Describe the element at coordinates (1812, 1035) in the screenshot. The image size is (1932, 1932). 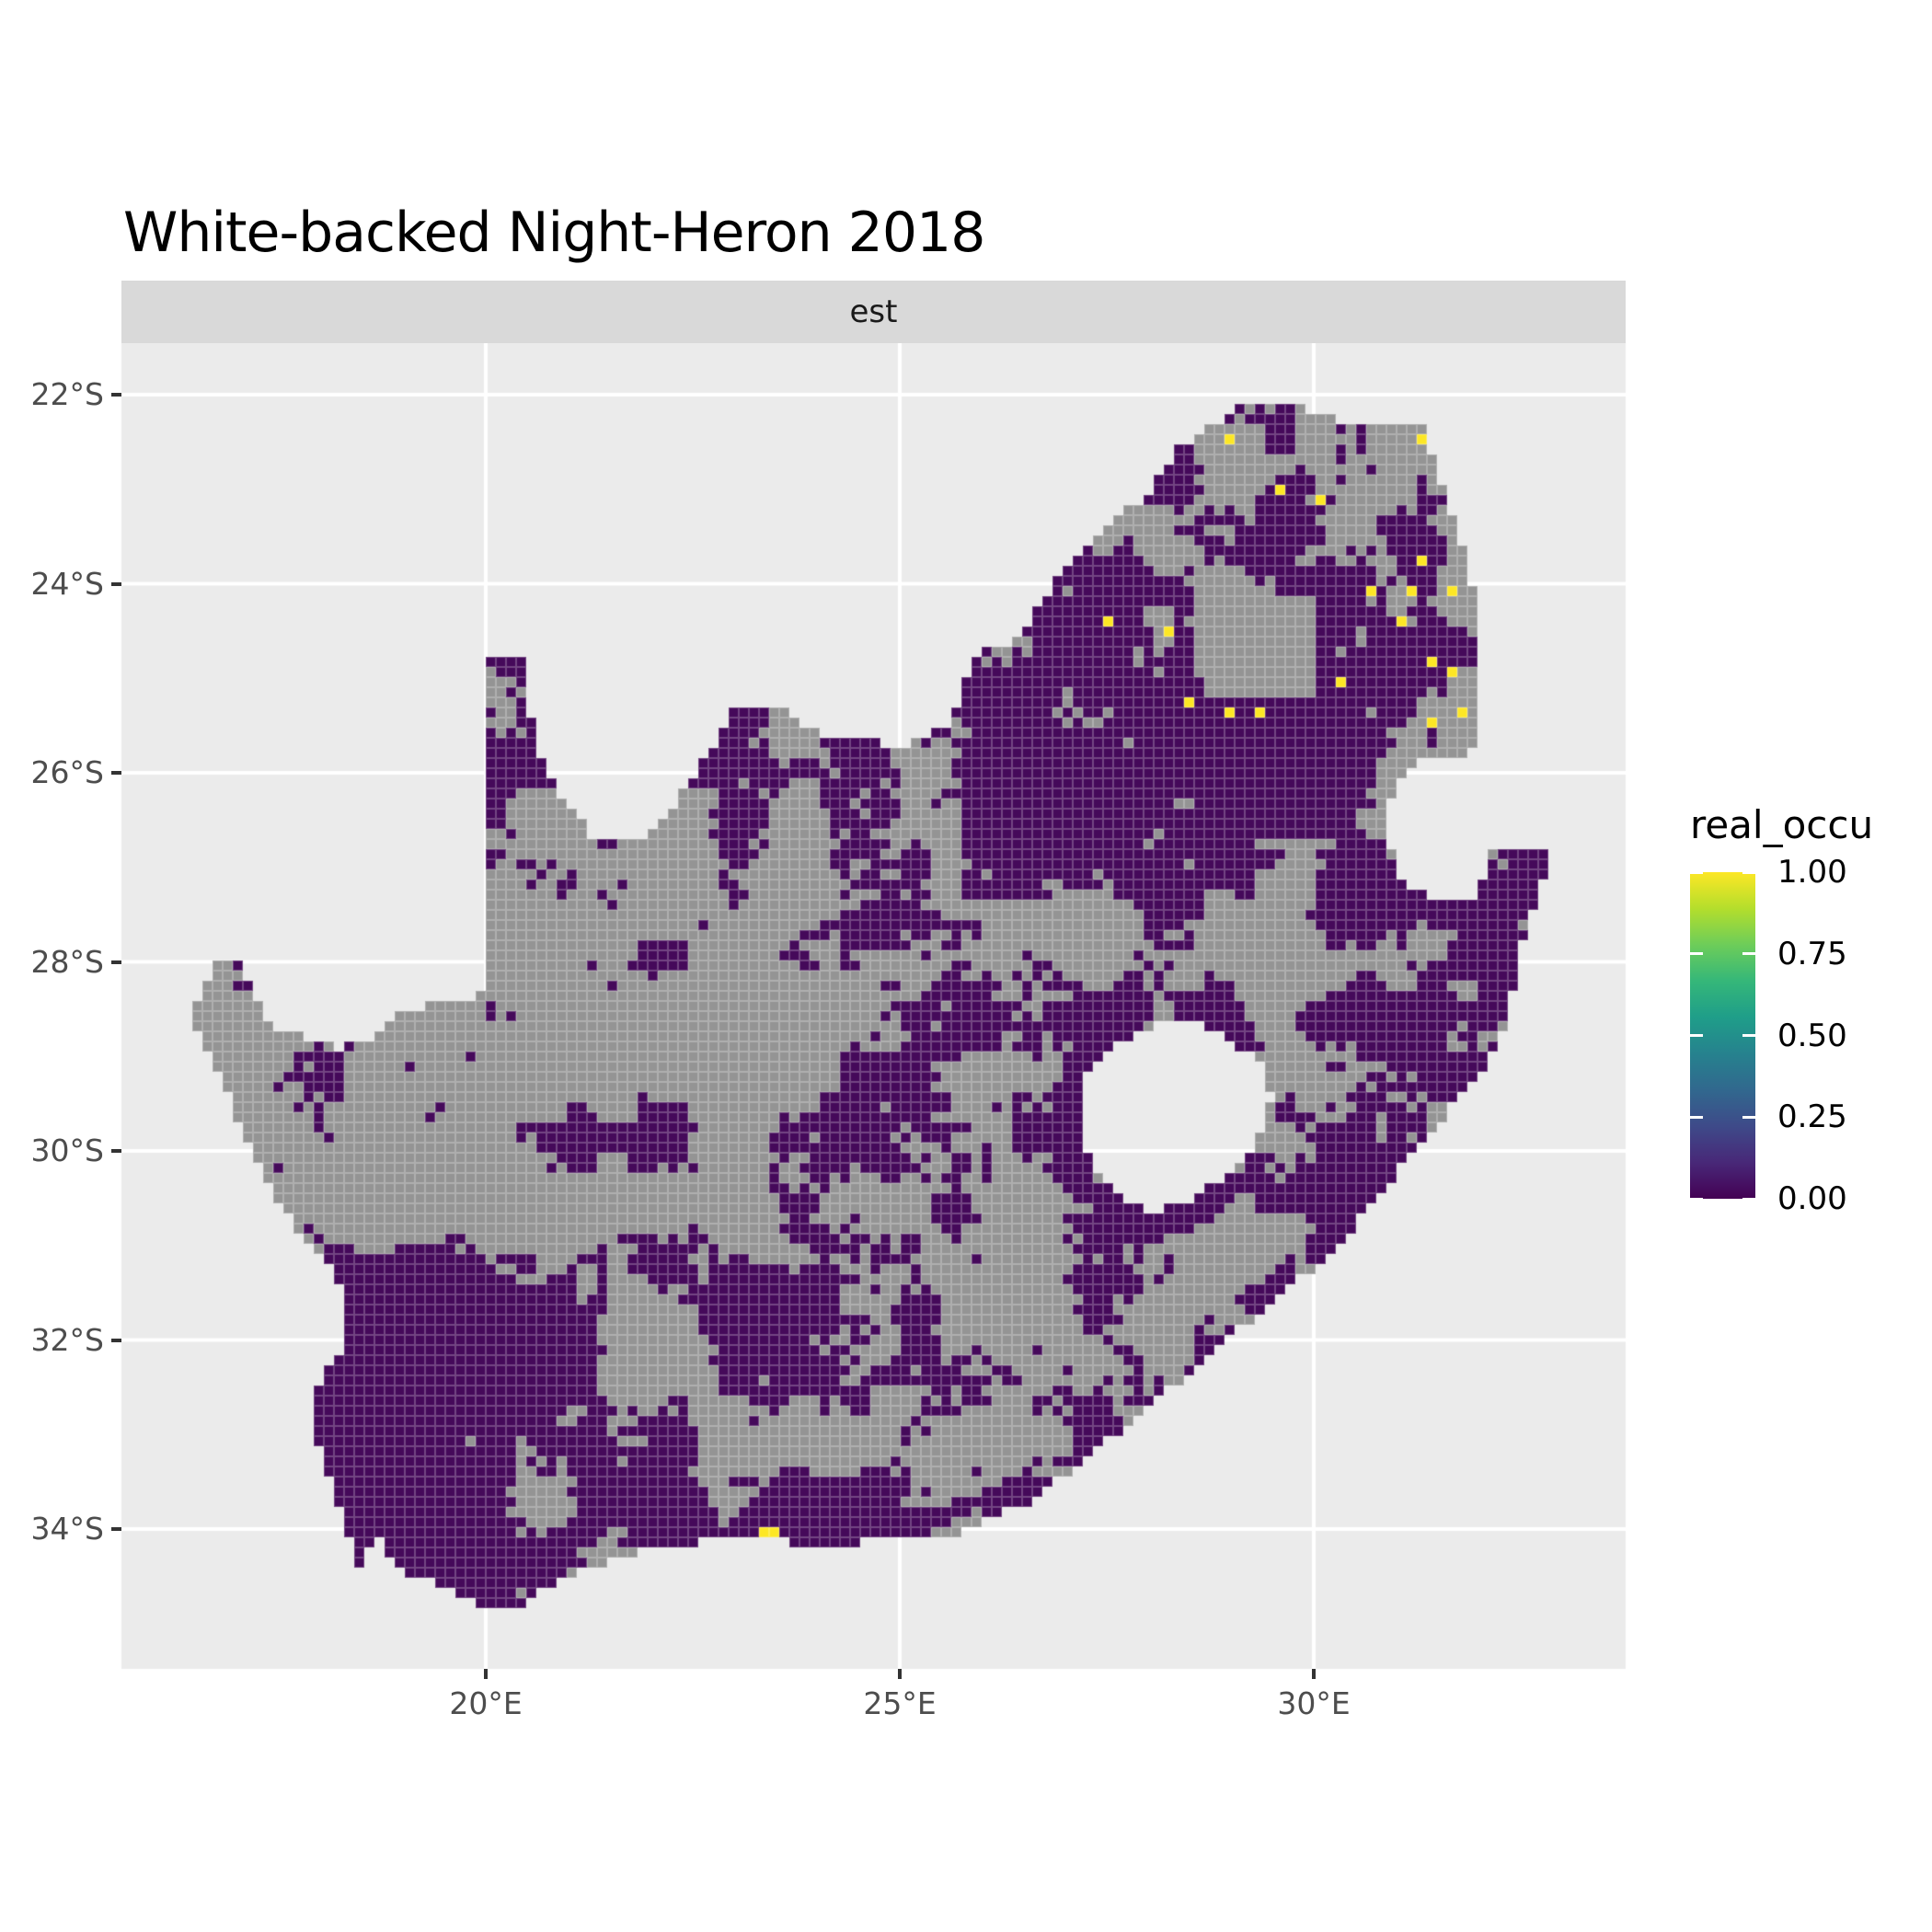
I see `legend-tick-label: 0.50` at that location.